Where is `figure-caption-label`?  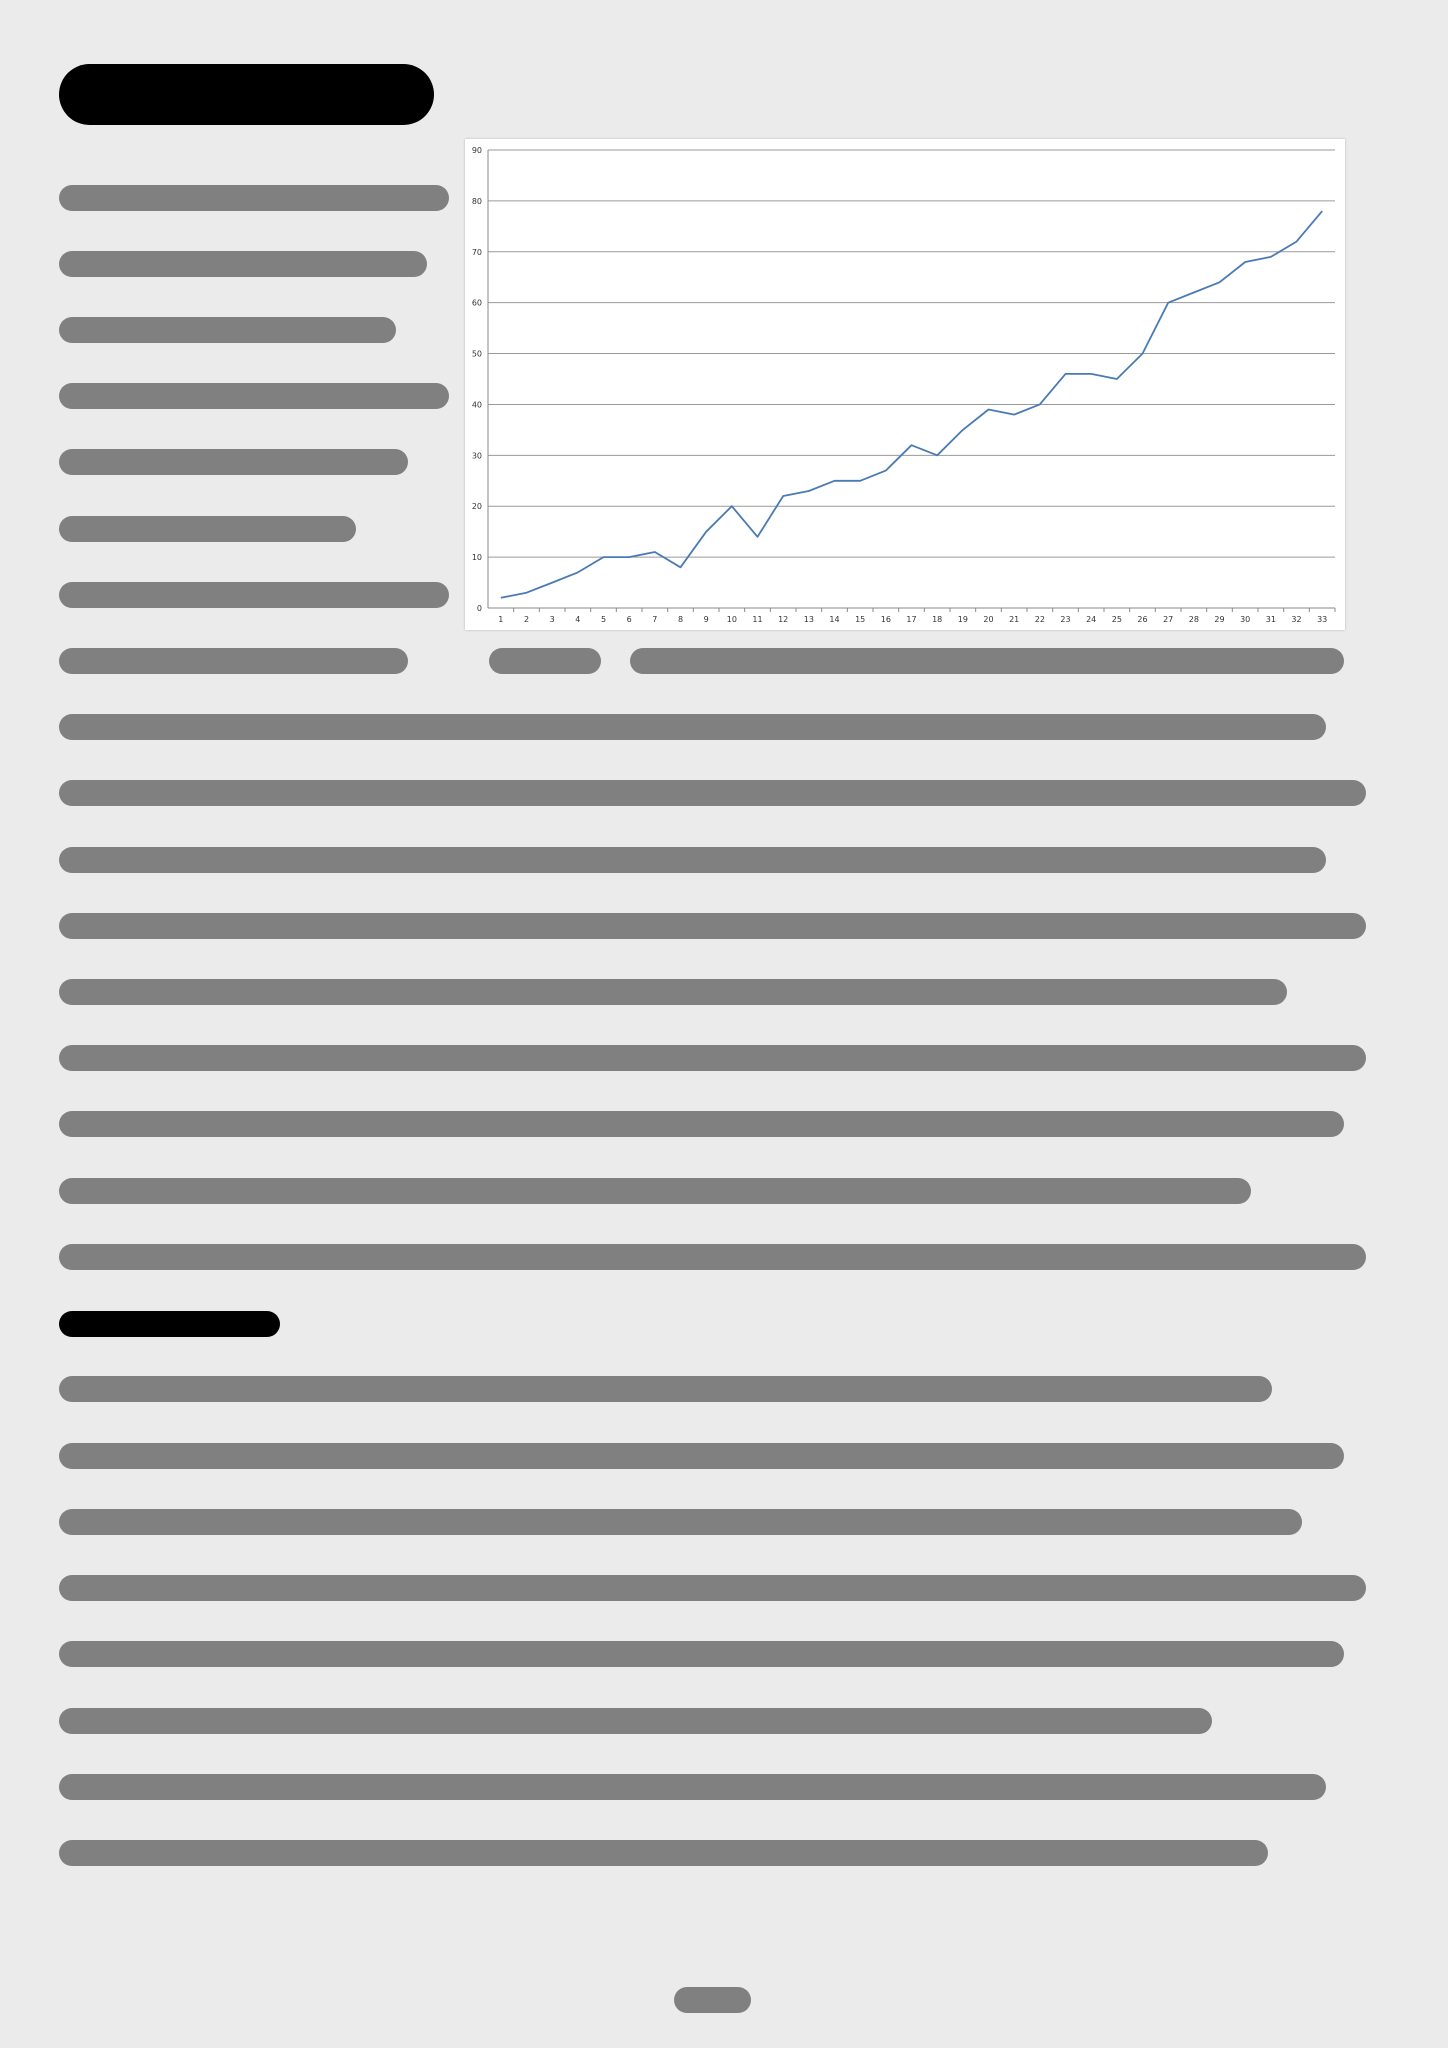 figure-caption-label is located at coordinates (545, 661).